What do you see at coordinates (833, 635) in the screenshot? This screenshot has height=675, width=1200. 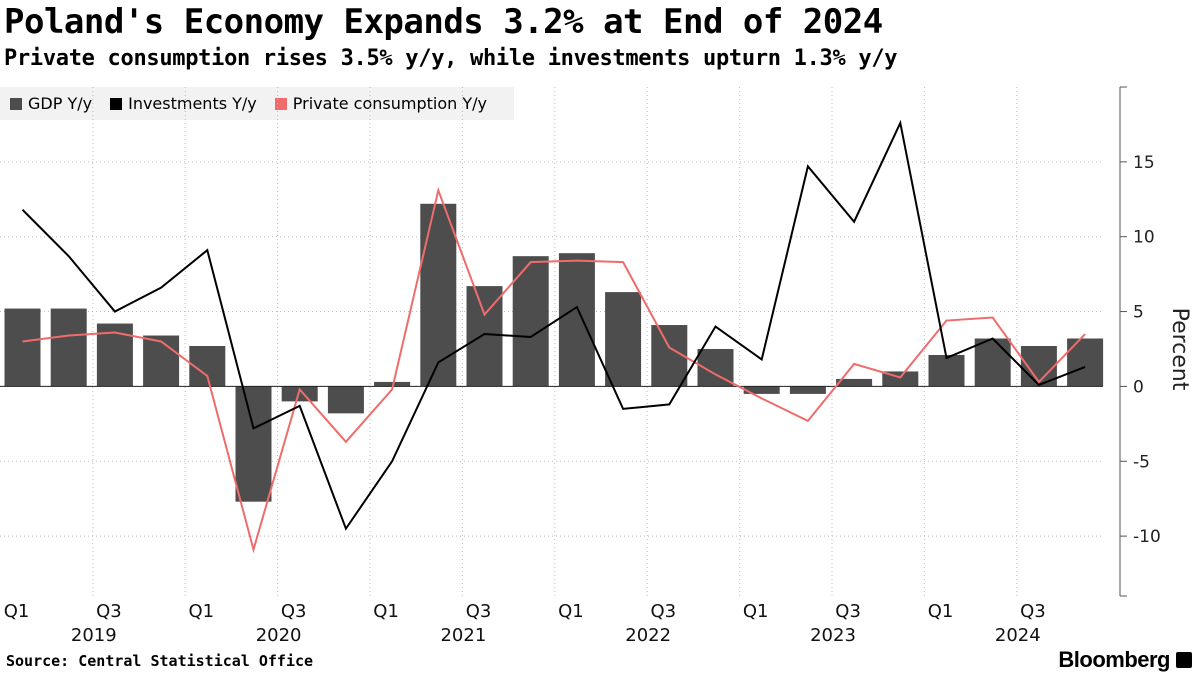 I see `year-label: 2023` at bounding box center [833, 635].